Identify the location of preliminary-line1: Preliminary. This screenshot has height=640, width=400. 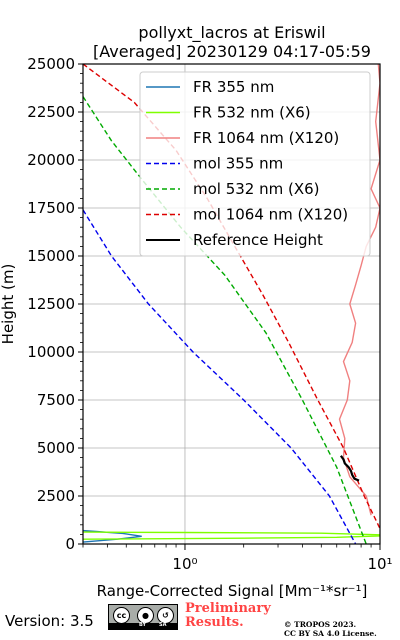
(228, 608).